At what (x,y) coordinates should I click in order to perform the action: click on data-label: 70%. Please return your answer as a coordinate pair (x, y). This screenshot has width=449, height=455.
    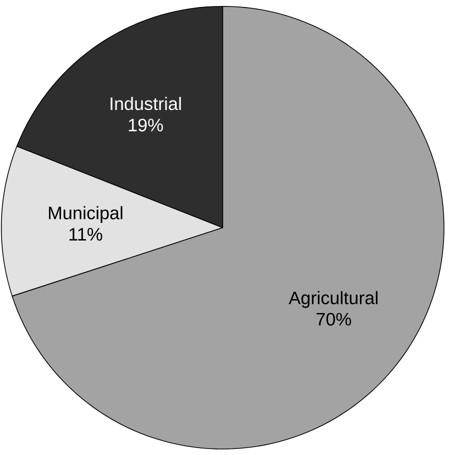
    Looking at the image, I should click on (334, 319).